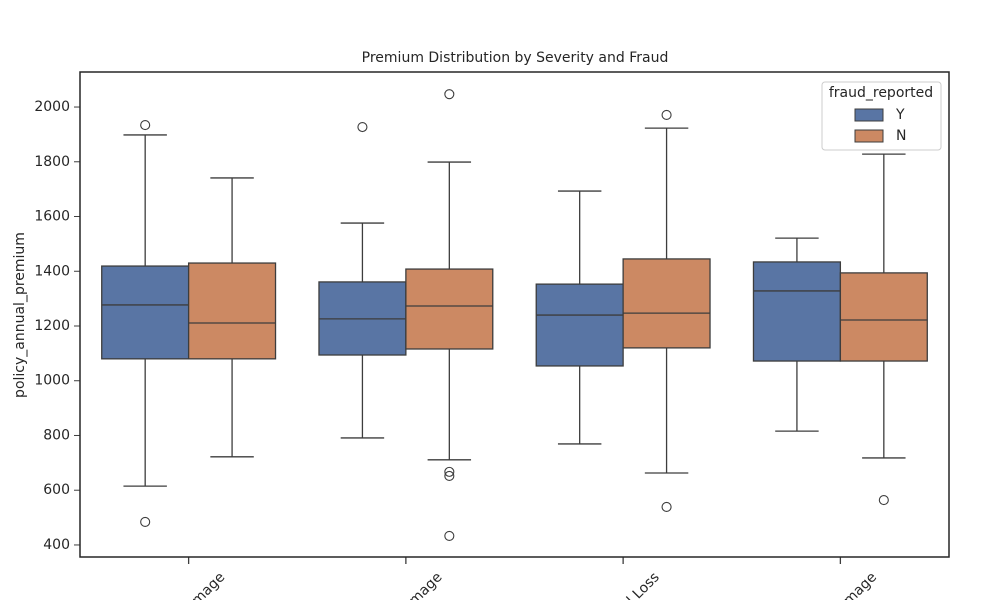  Describe the element at coordinates (900, 115) in the screenshot. I see `legend-label: Y` at that location.